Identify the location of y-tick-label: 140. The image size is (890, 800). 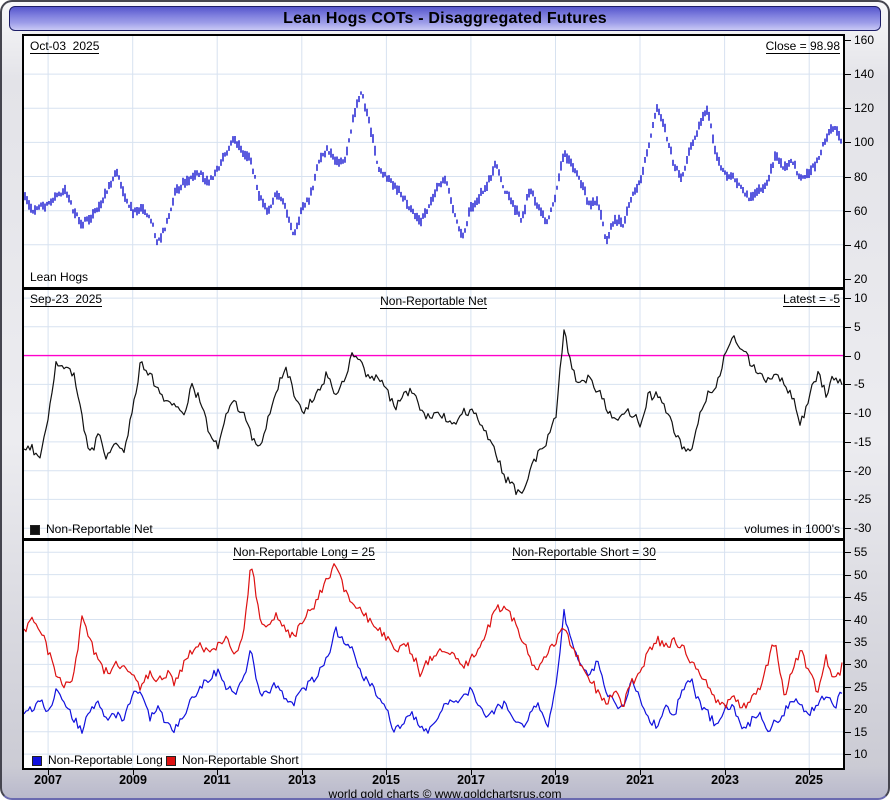
(864, 74).